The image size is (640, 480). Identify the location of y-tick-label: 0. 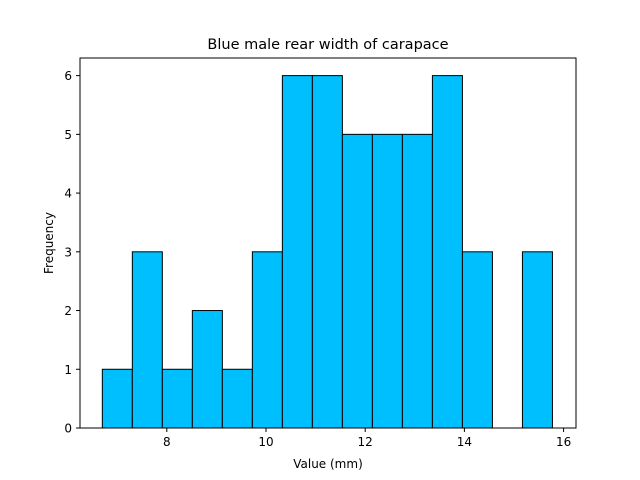
(68, 429).